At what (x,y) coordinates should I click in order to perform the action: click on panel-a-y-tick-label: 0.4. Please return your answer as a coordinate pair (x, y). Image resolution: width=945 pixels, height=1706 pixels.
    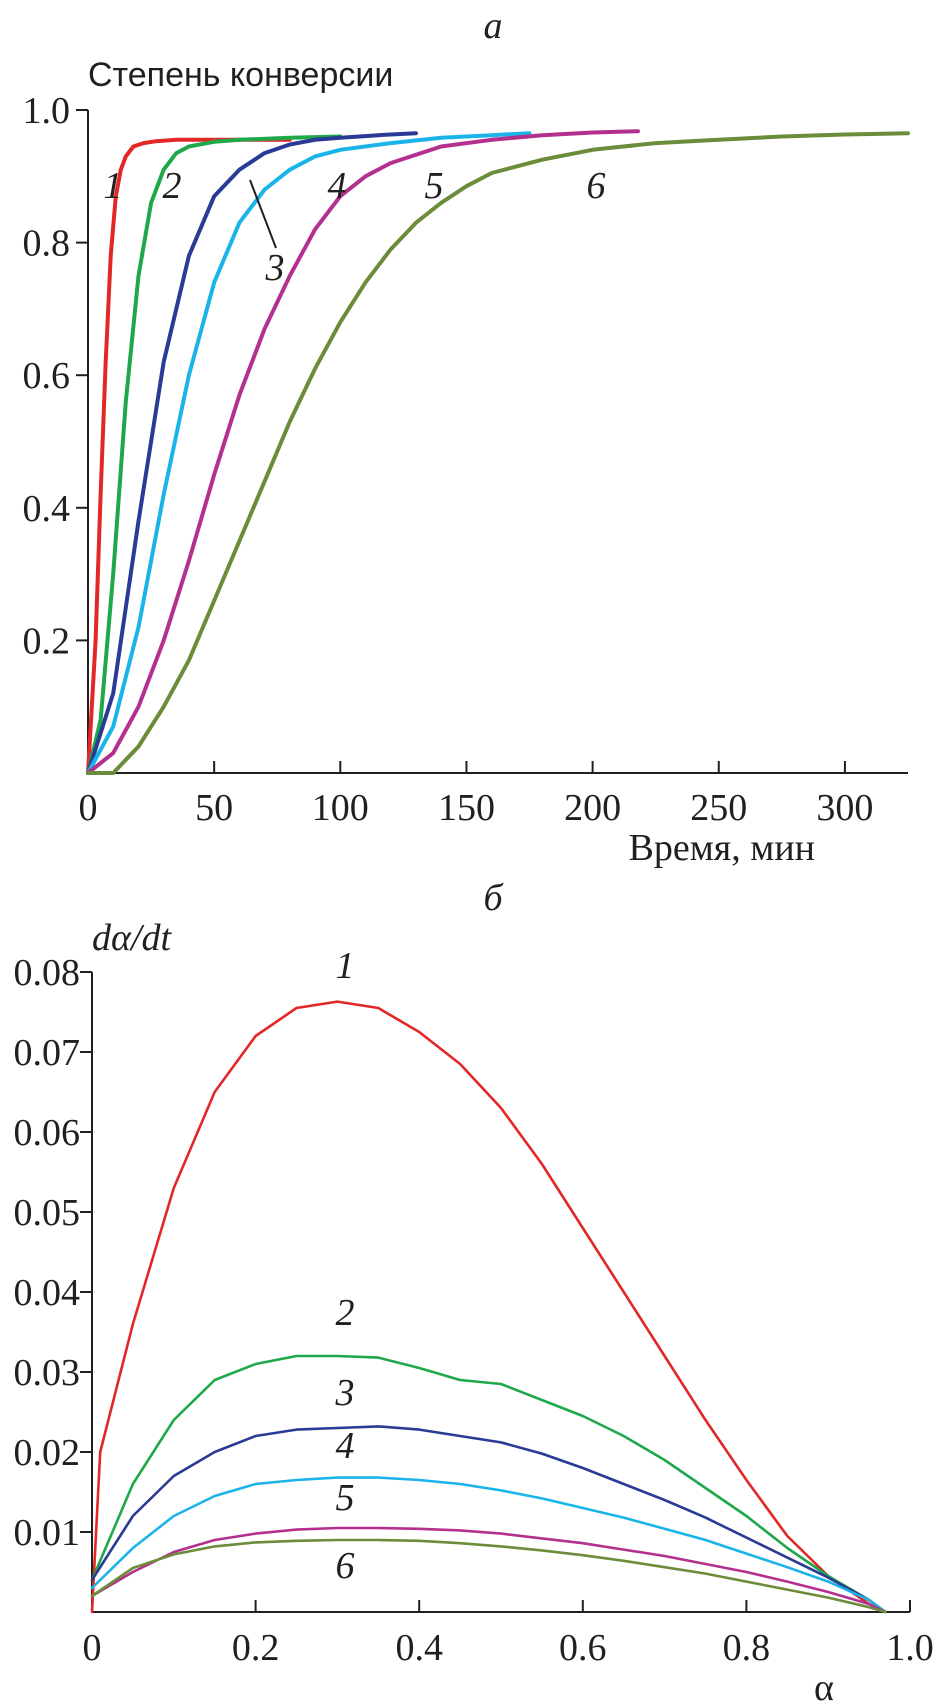
    Looking at the image, I should click on (47, 509).